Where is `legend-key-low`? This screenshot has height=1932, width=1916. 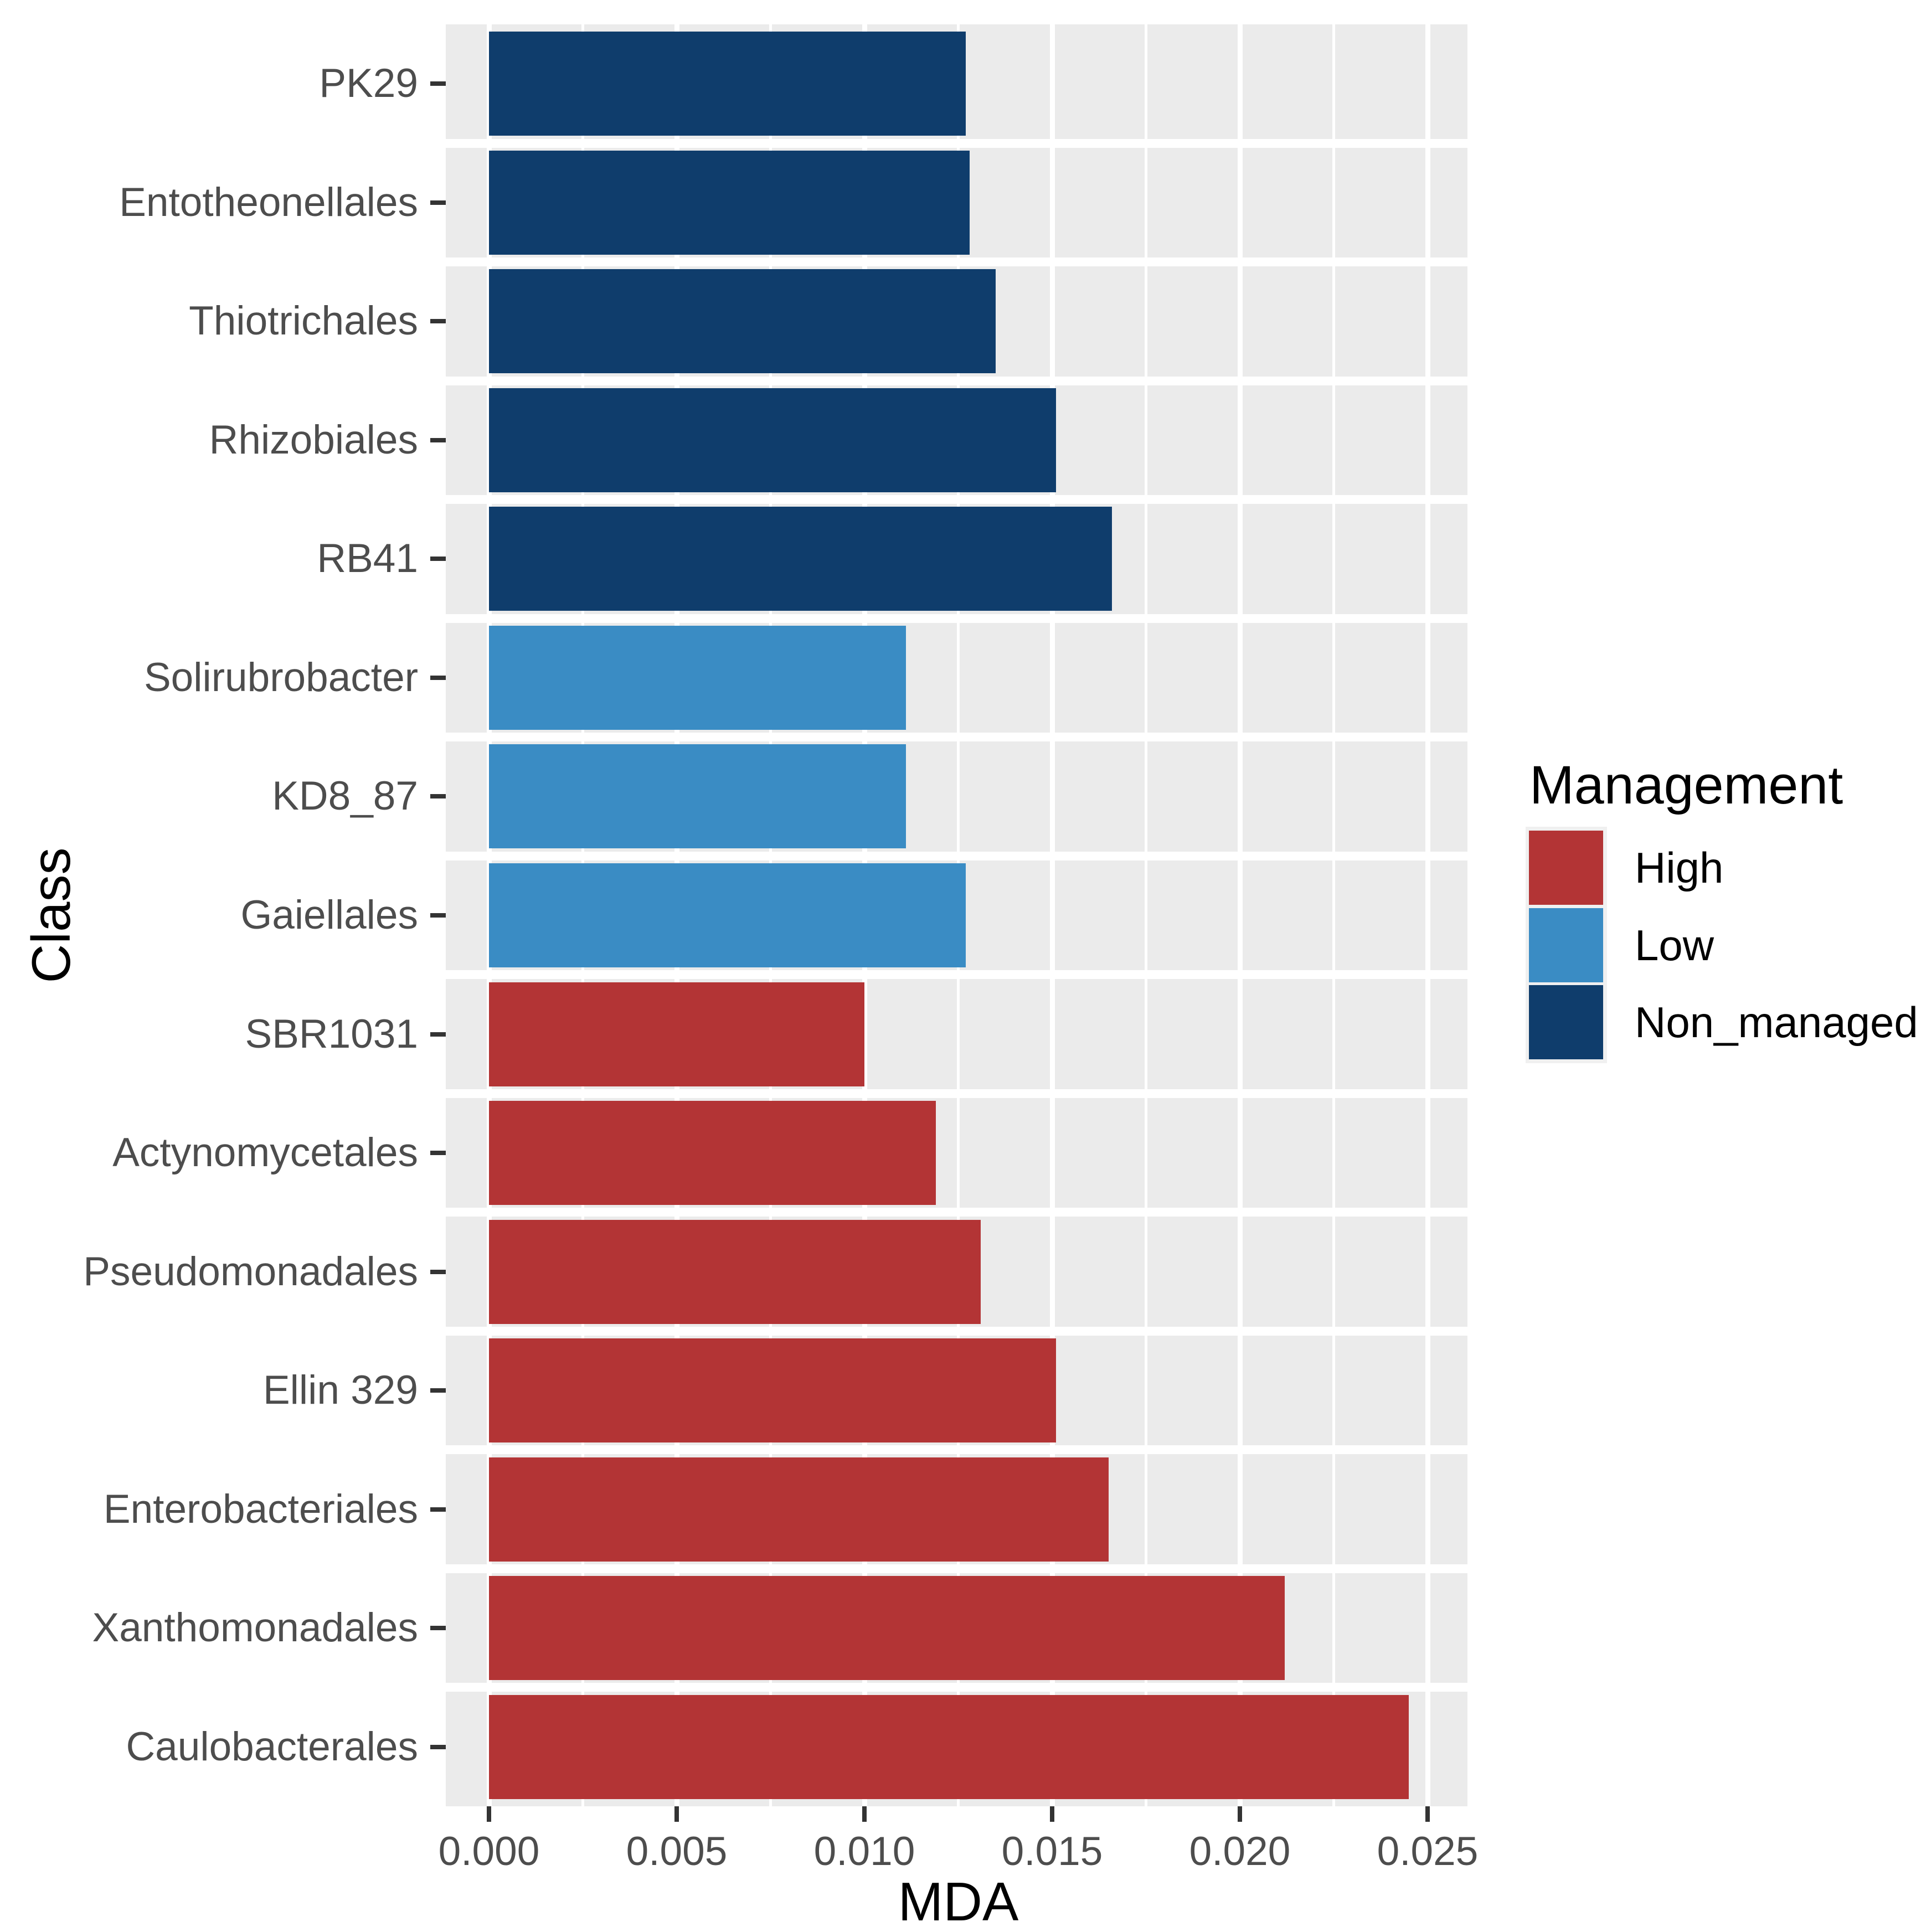
legend-key-low is located at coordinates (1566, 945).